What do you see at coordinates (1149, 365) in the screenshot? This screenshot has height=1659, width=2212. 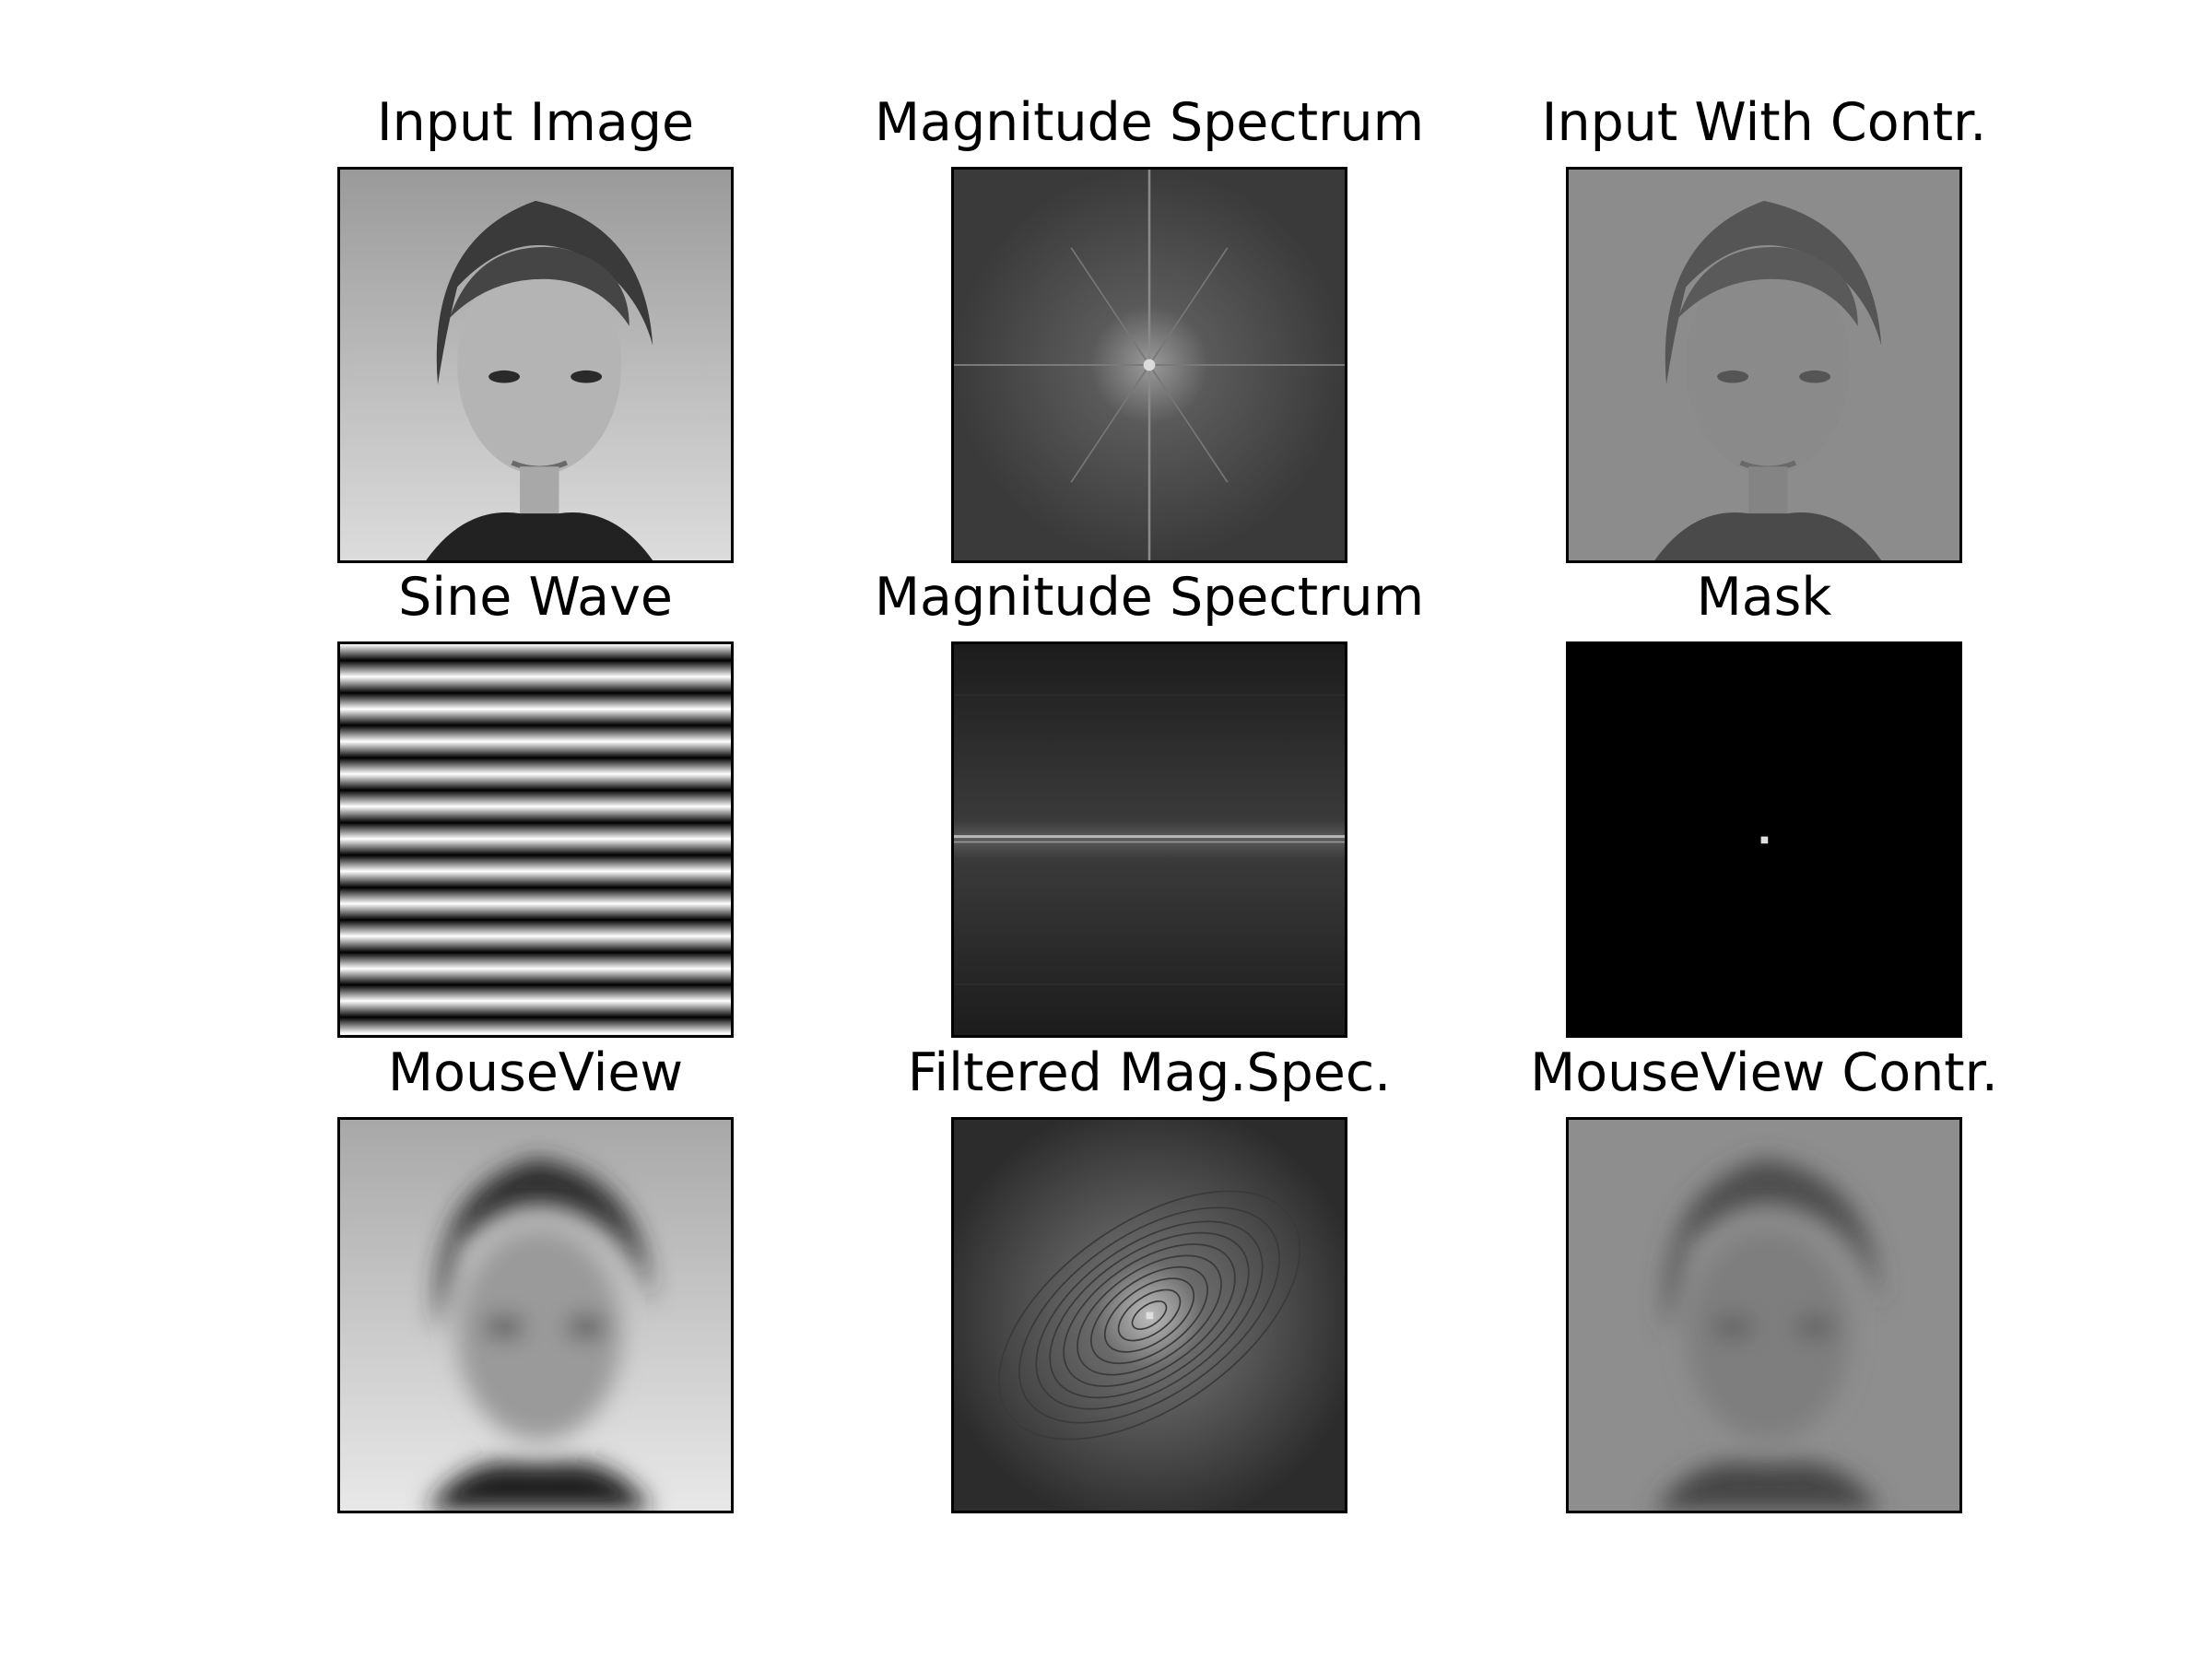 I see `magnitude-spectrum-image` at bounding box center [1149, 365].